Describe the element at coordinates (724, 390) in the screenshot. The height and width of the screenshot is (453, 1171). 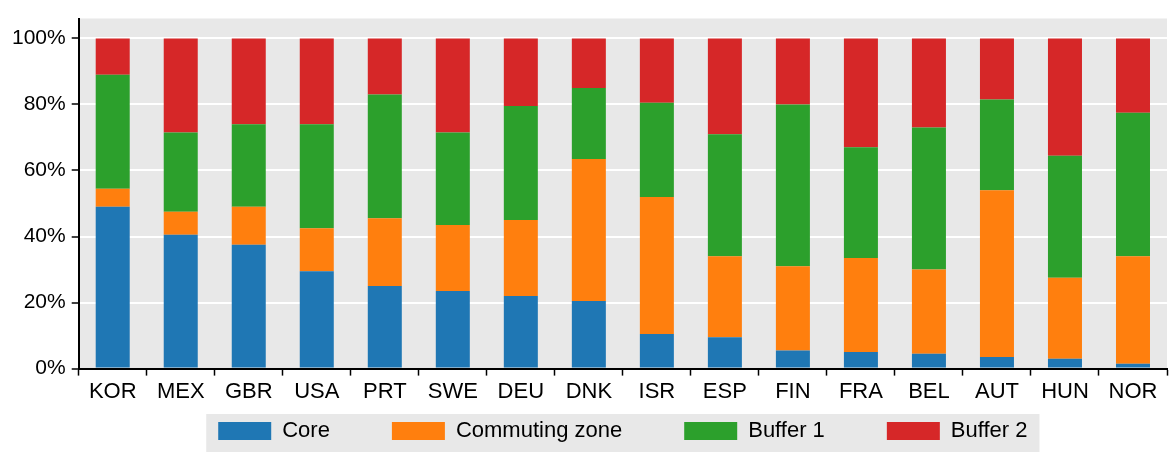
I see `x-tick-label: ESP` at that location.